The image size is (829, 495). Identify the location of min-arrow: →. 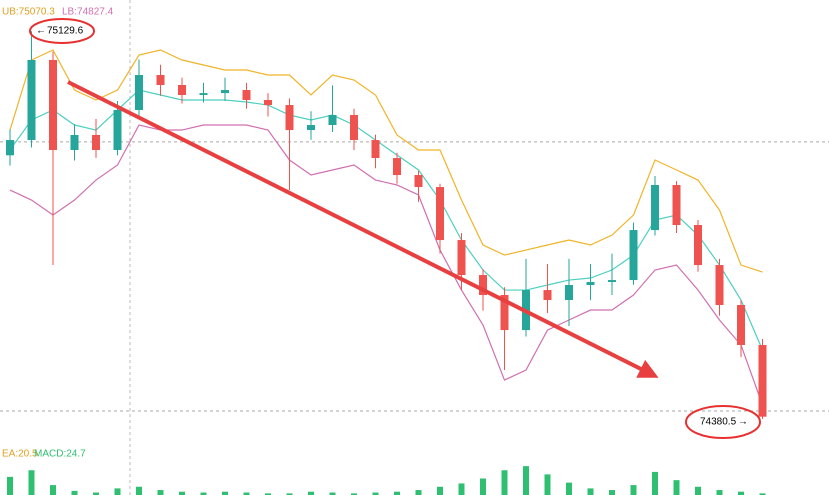
(743, 422).